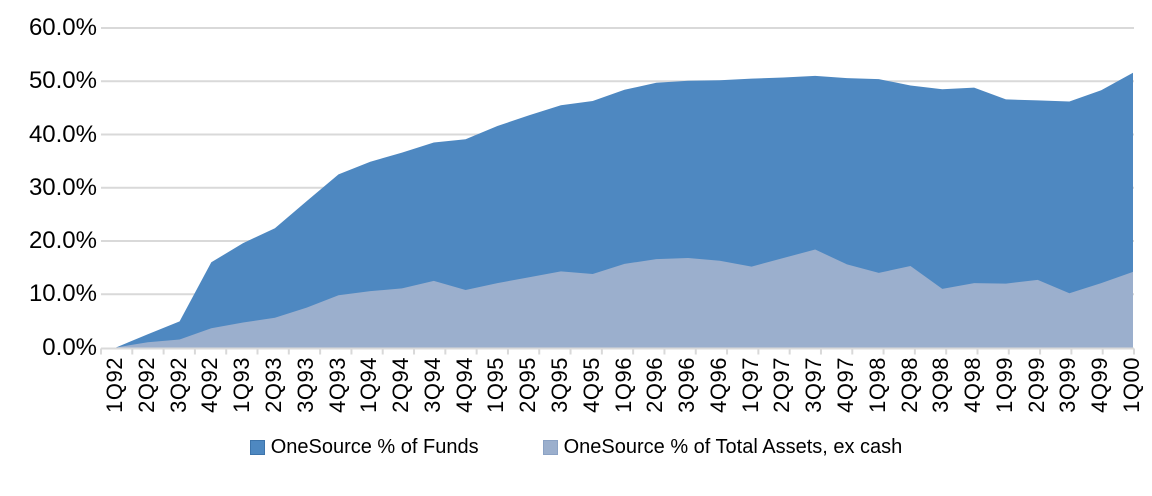  Describe the element at coordinates (528, 385) in the screenshot. I see `x-axis-label: 2Q95` at that location.